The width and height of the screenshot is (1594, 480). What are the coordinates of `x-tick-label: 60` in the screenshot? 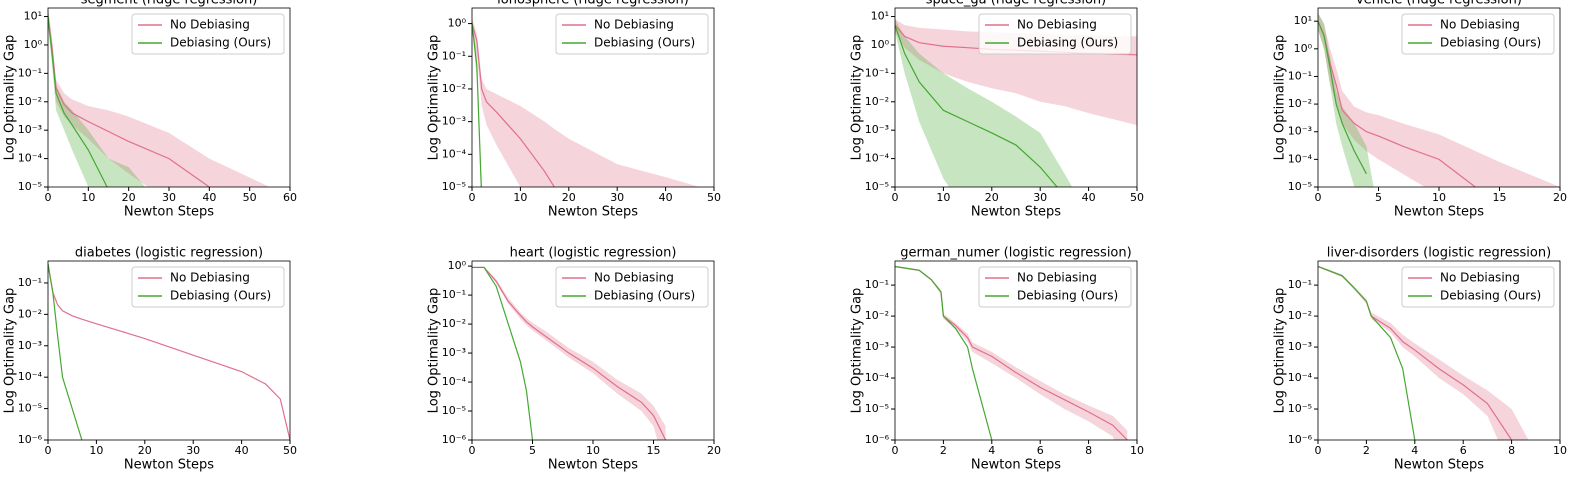 It's located at (290, 197).